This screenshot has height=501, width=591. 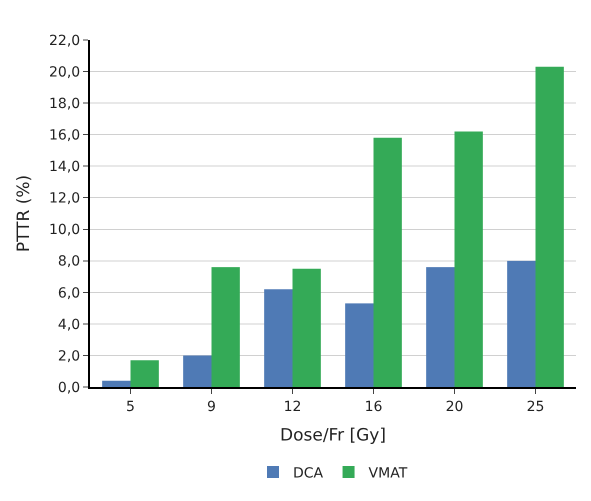 I want to click on y-tick-label: 8,0, so click(x=69, y=262).